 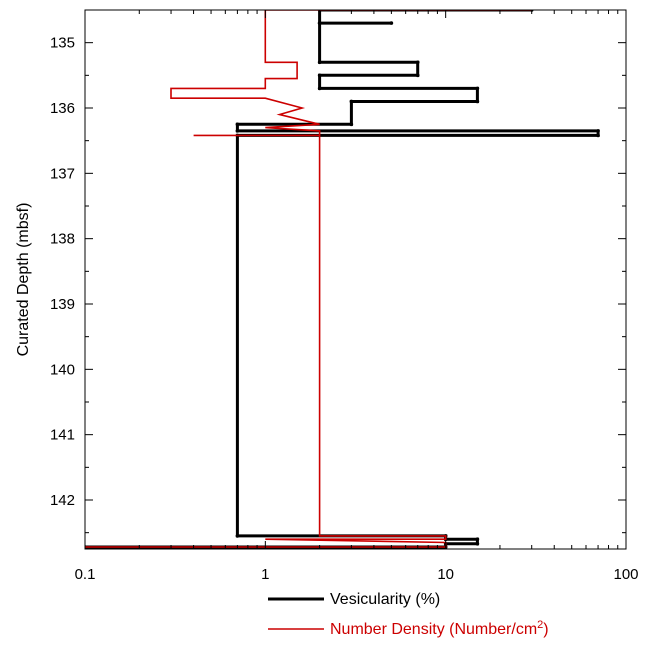 I want to click on x-tick-label: 1, so click(x=265, y=574).